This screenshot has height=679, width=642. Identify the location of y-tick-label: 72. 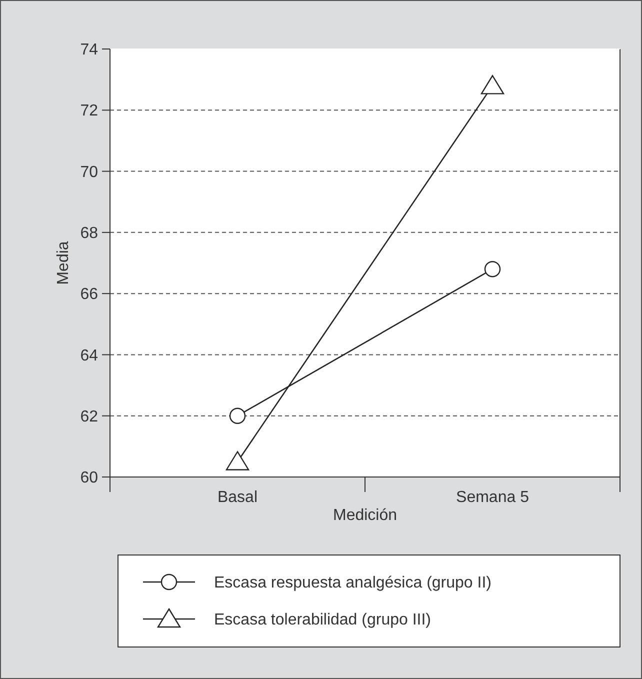
(89, 111).